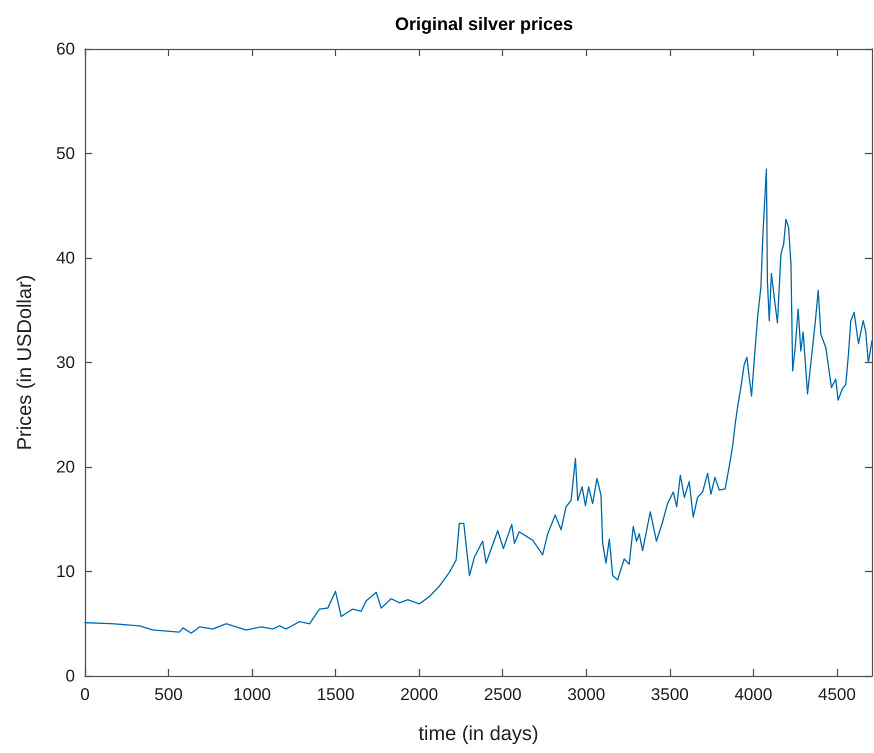  What do you see at coordinates (65, 571) in the screenshot?
I see `y-tick-label: 10` at bounding box center [65, 571].